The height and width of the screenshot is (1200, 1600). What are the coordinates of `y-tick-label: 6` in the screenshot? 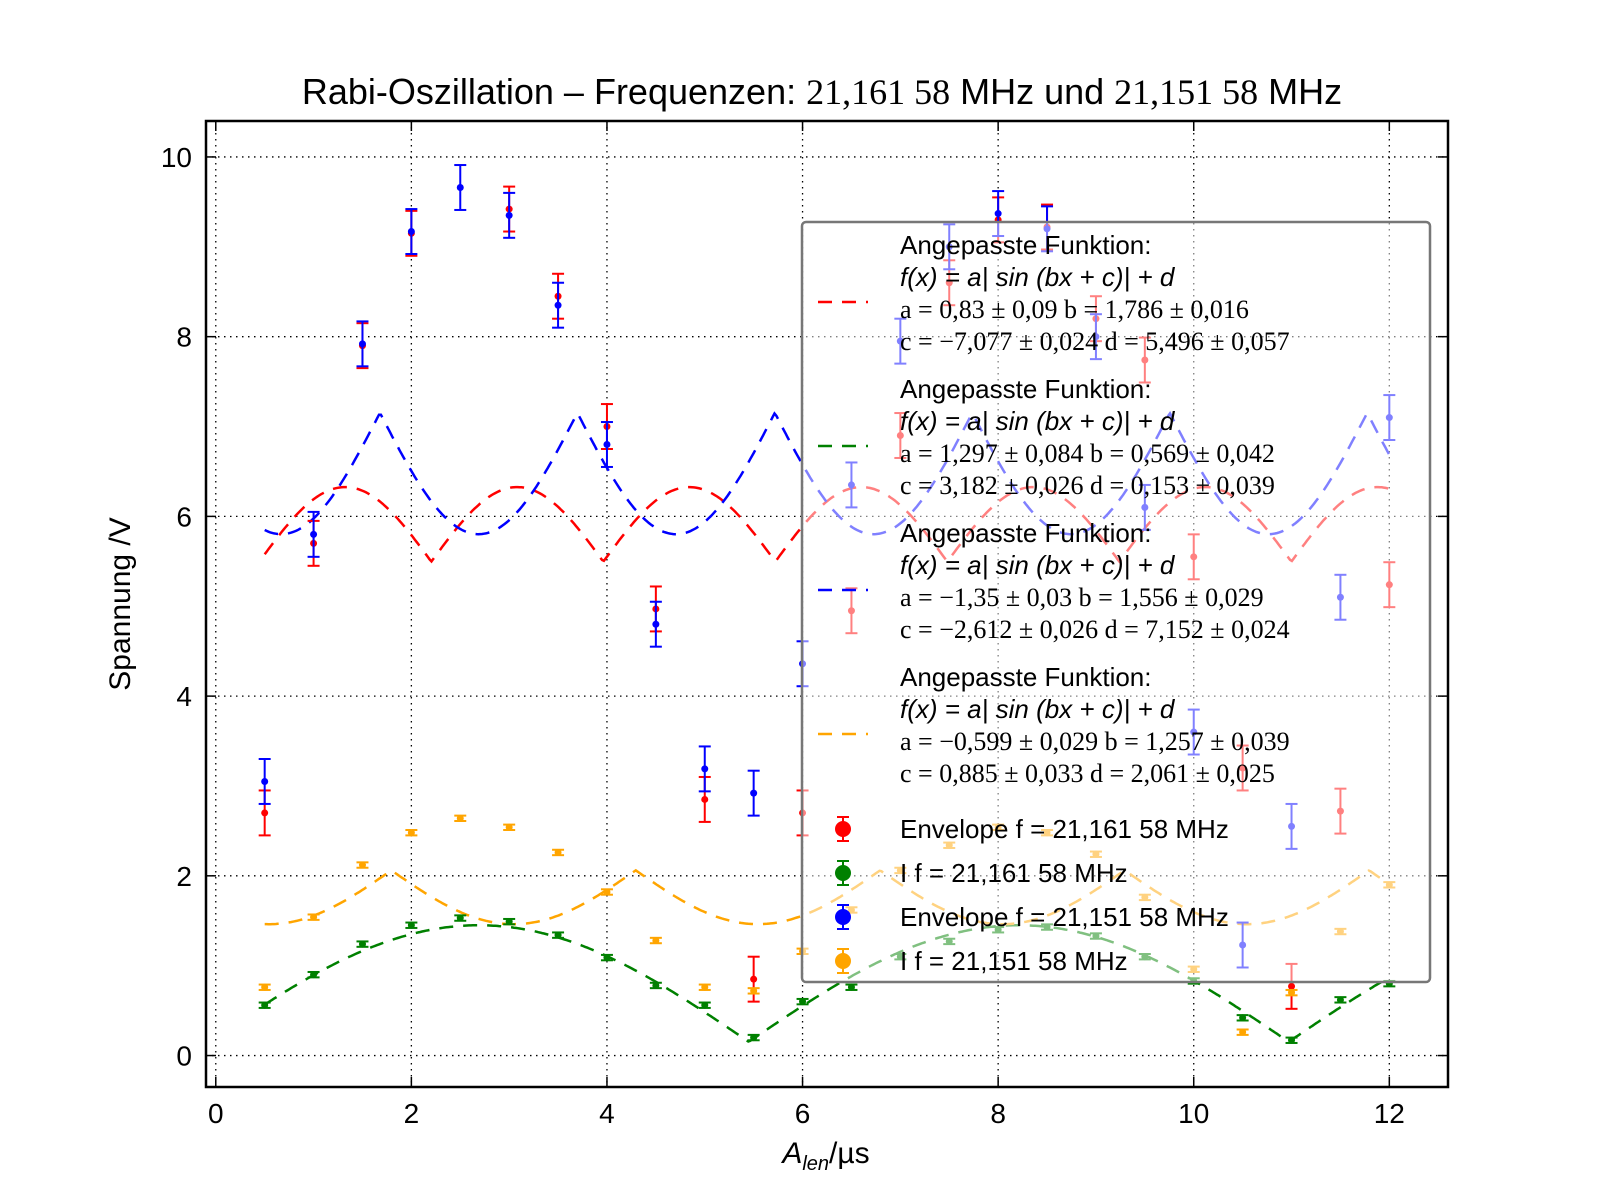 It's located at (184, 516).